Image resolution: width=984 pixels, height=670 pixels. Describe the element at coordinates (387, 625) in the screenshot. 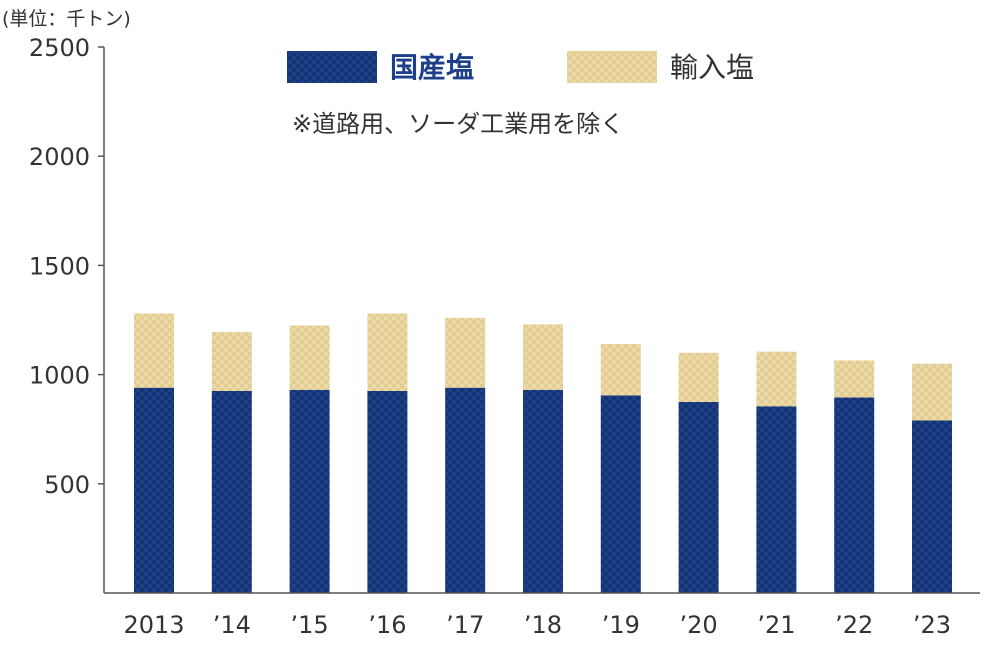

I see `x-tick-label: ’16` at that location.